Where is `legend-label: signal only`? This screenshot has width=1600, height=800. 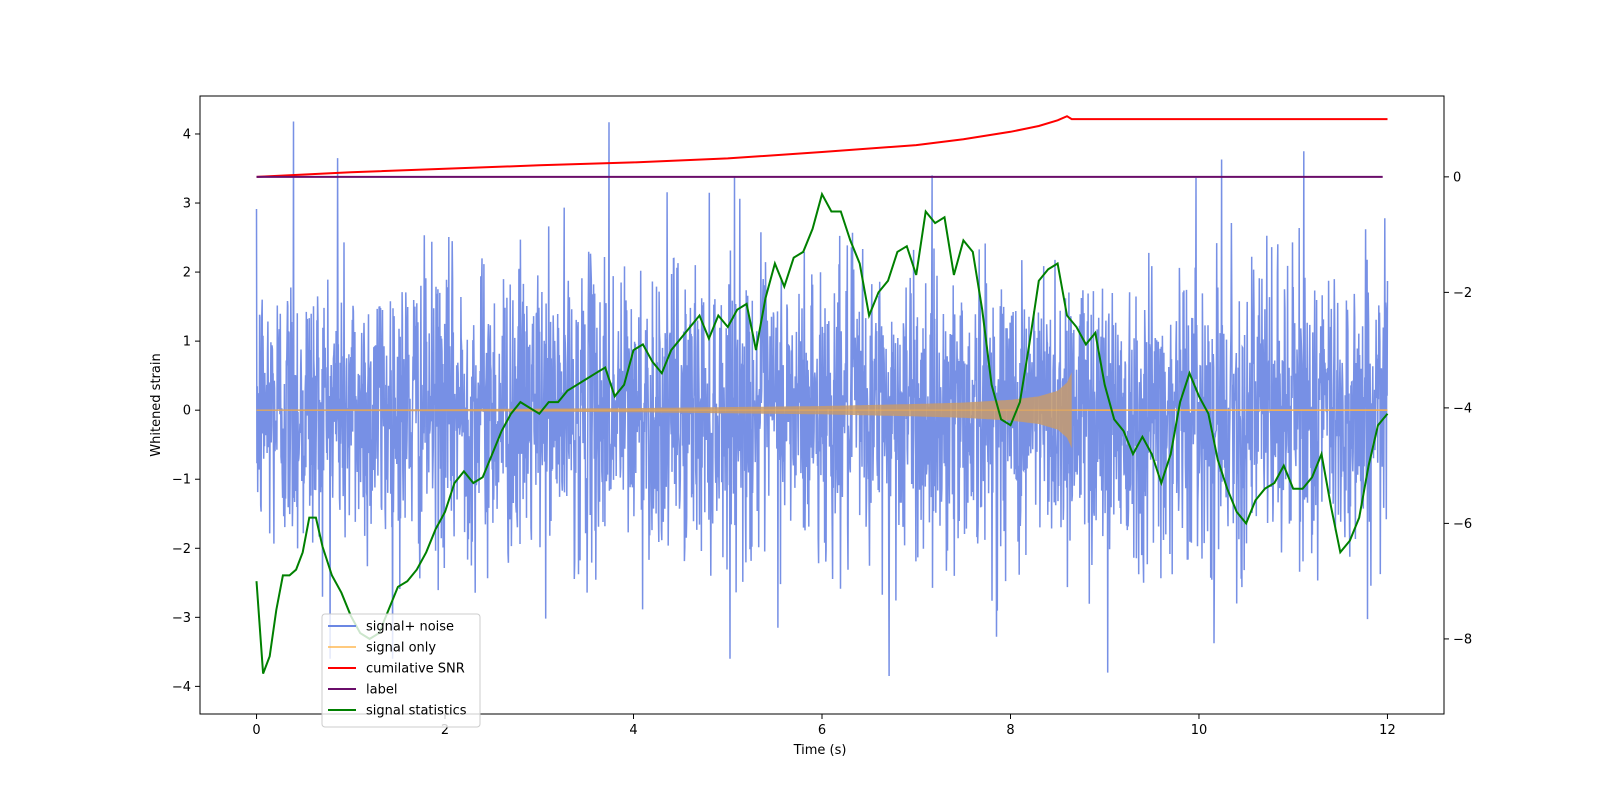
legend-label: signal only is located at coordinates (401, 648).